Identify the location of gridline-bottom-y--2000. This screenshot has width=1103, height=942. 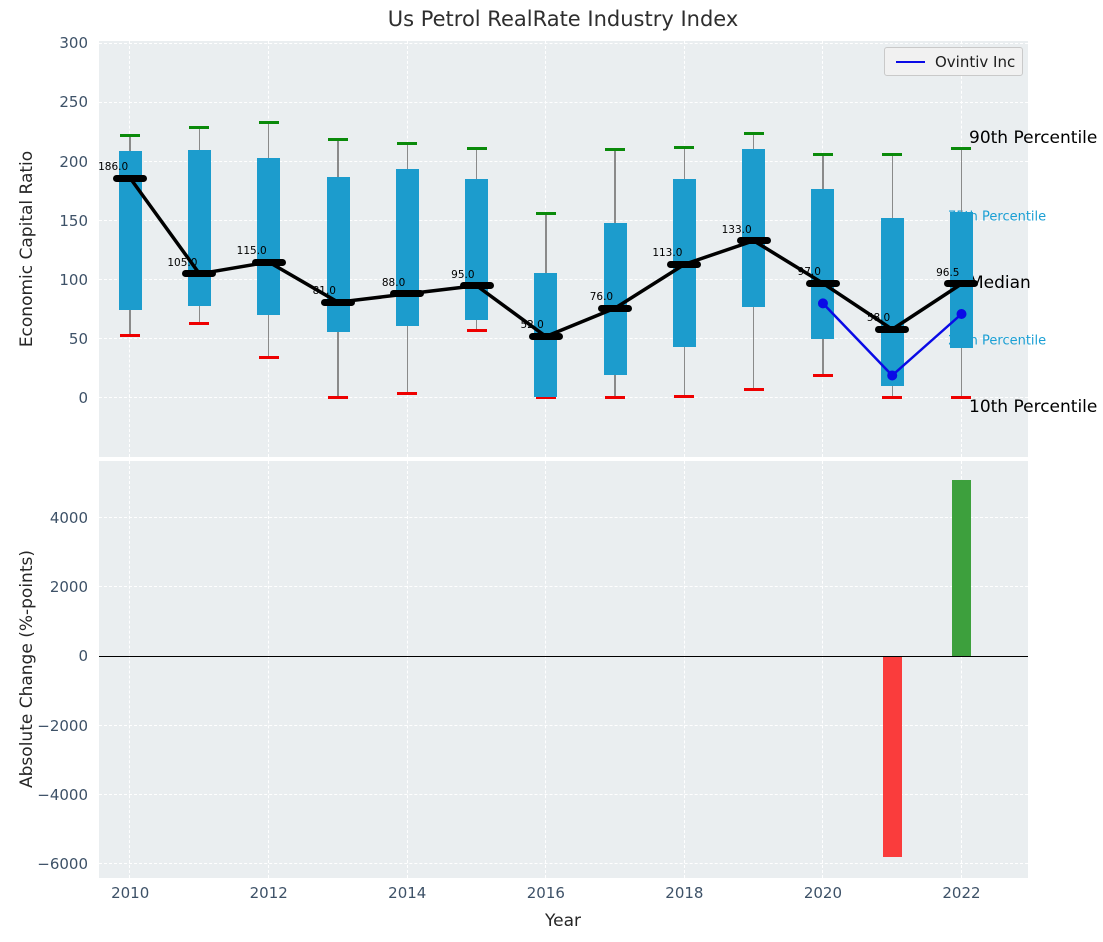
(563, 725).